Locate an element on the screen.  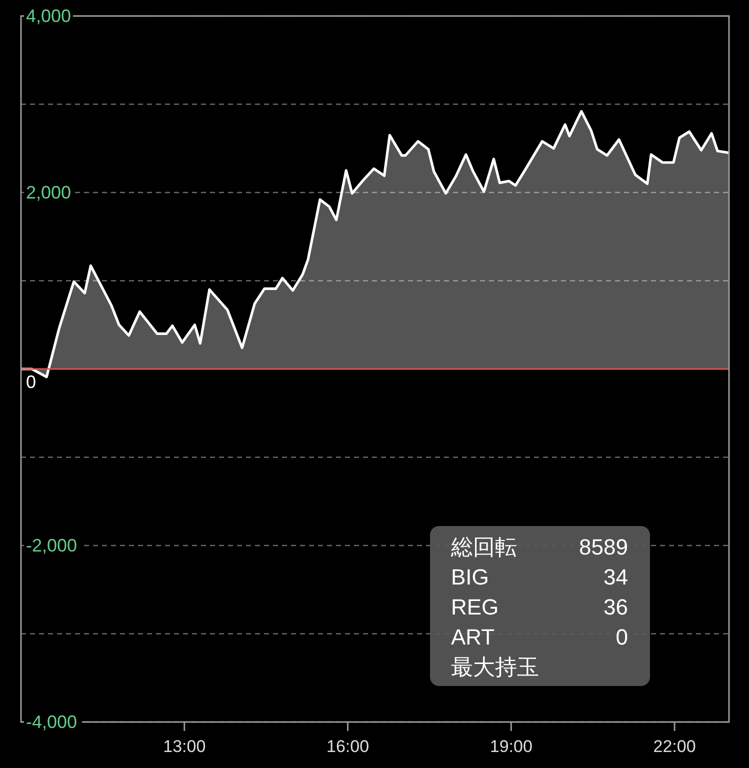
annotation: 0 is located at coordinates (622, 637).